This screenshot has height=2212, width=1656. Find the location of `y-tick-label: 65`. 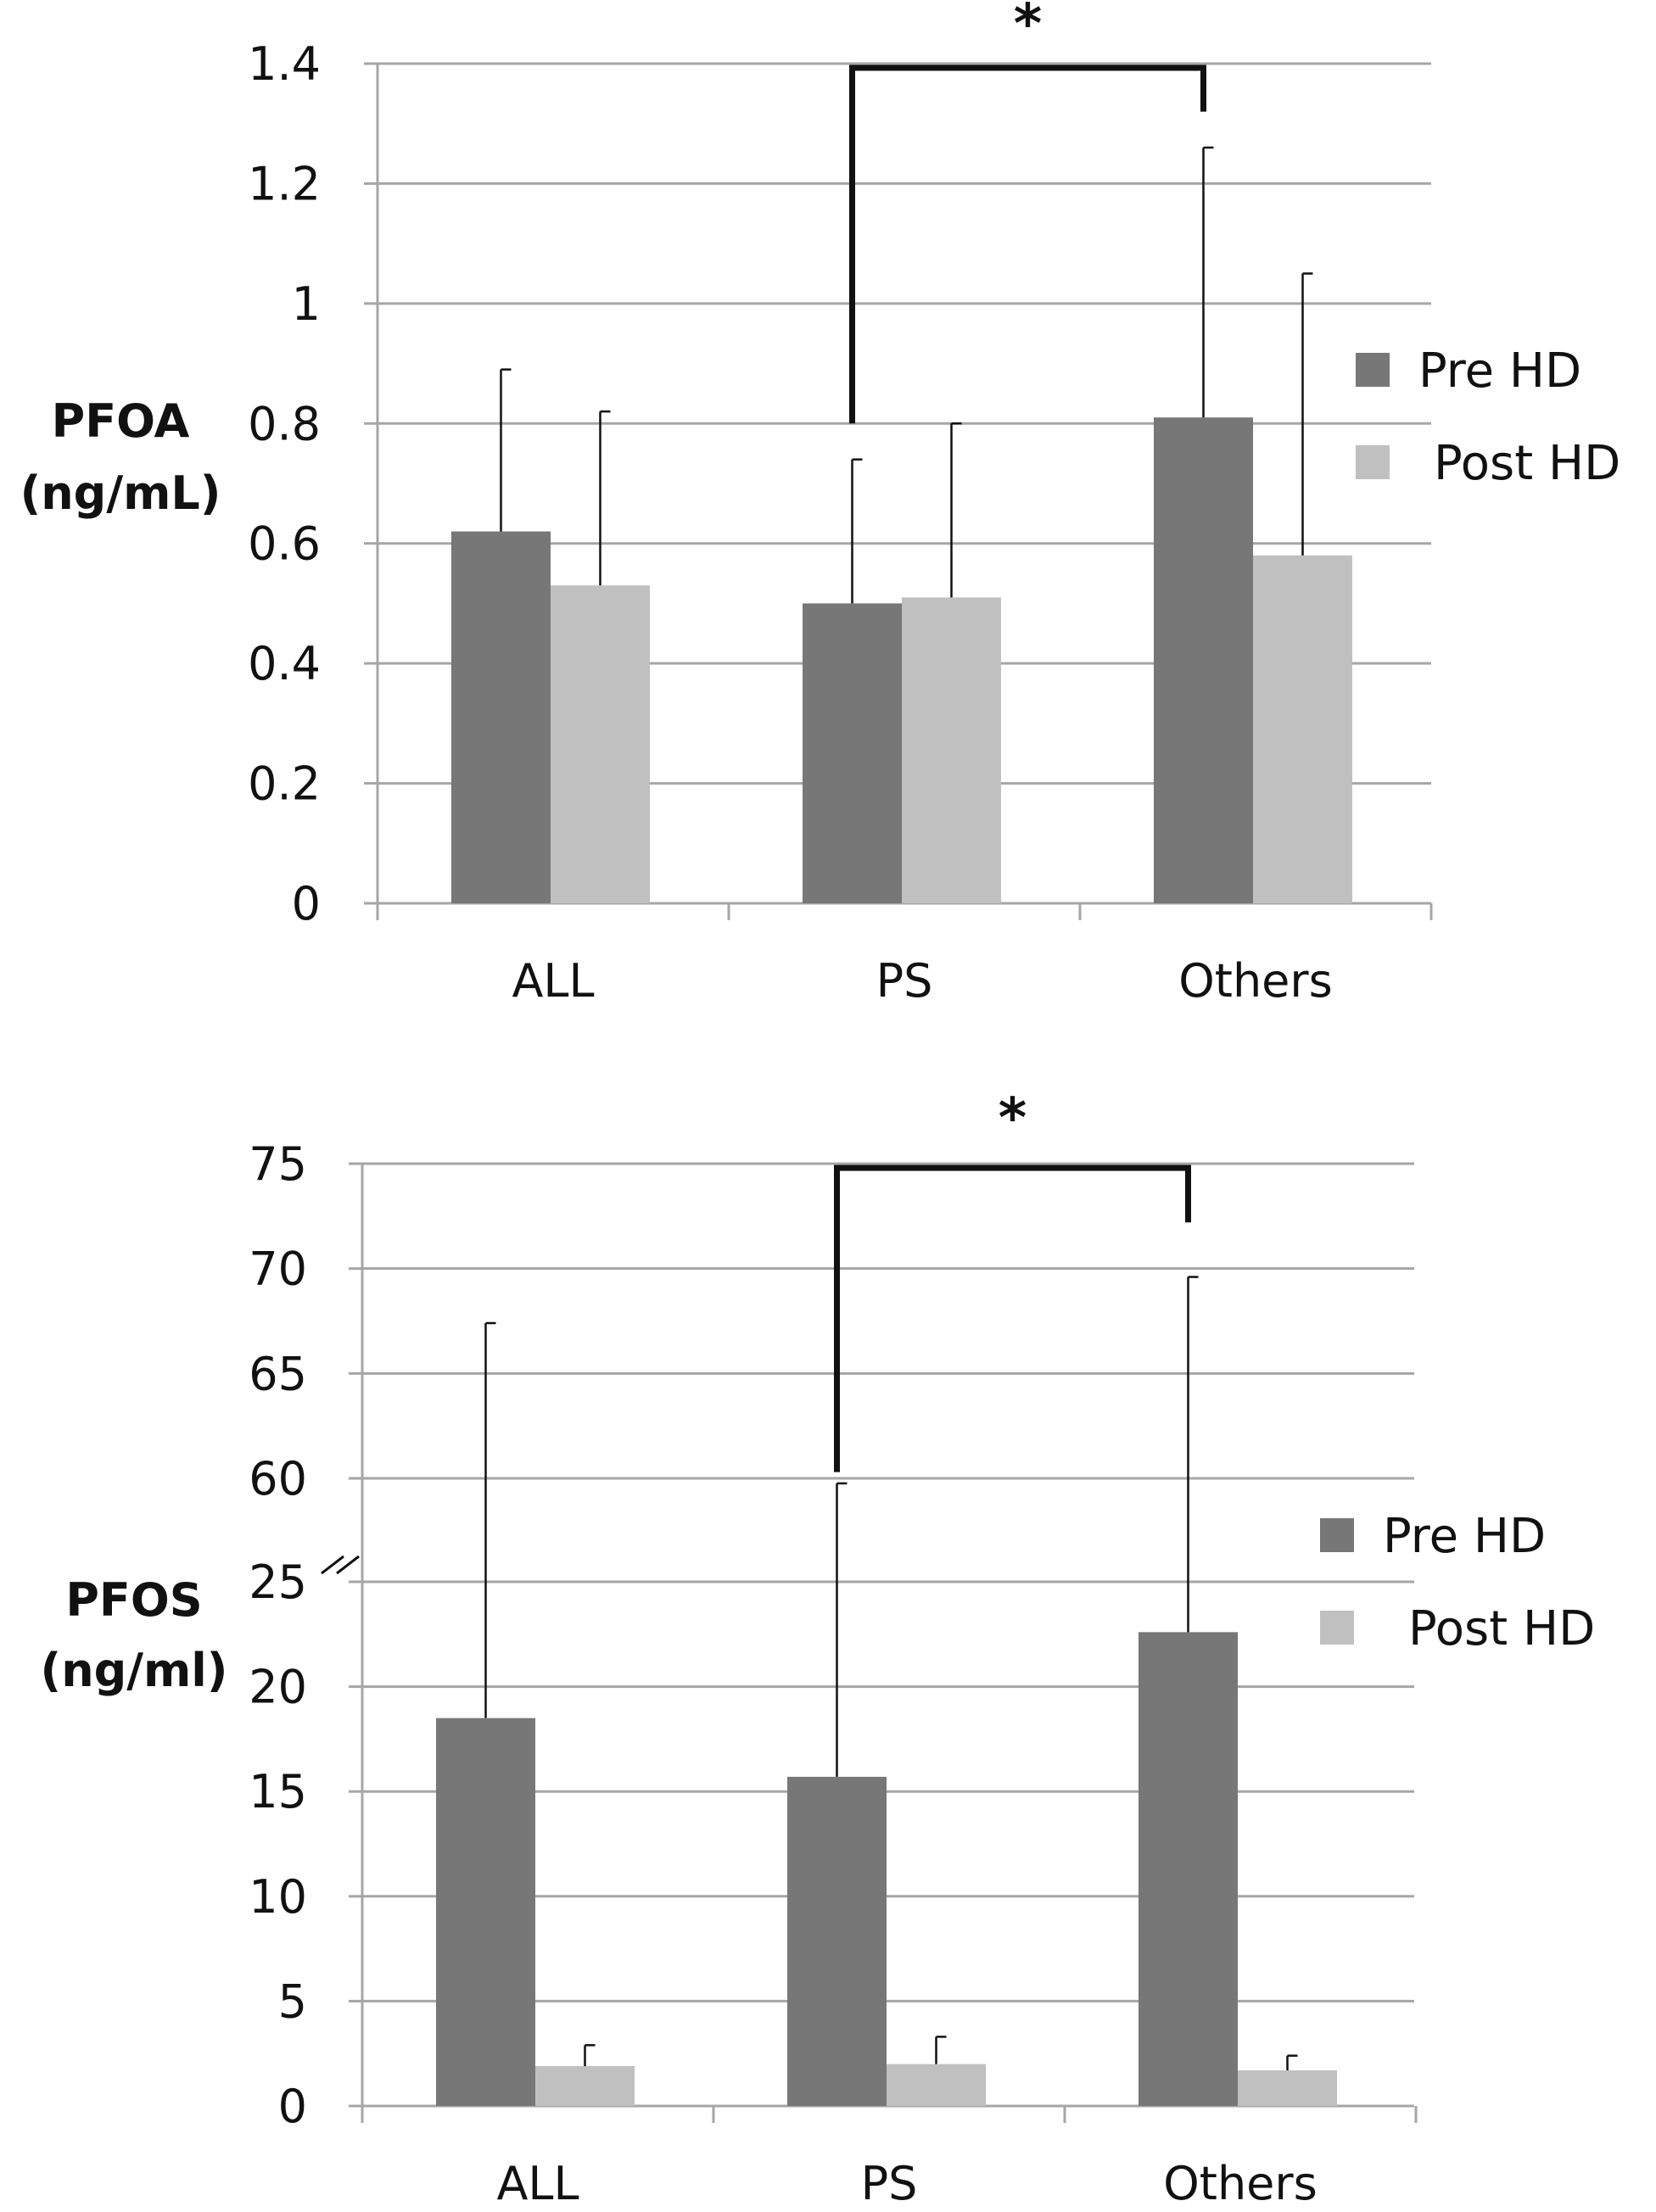

y-tick-label: 65 is located at coordinates (278, 1374).